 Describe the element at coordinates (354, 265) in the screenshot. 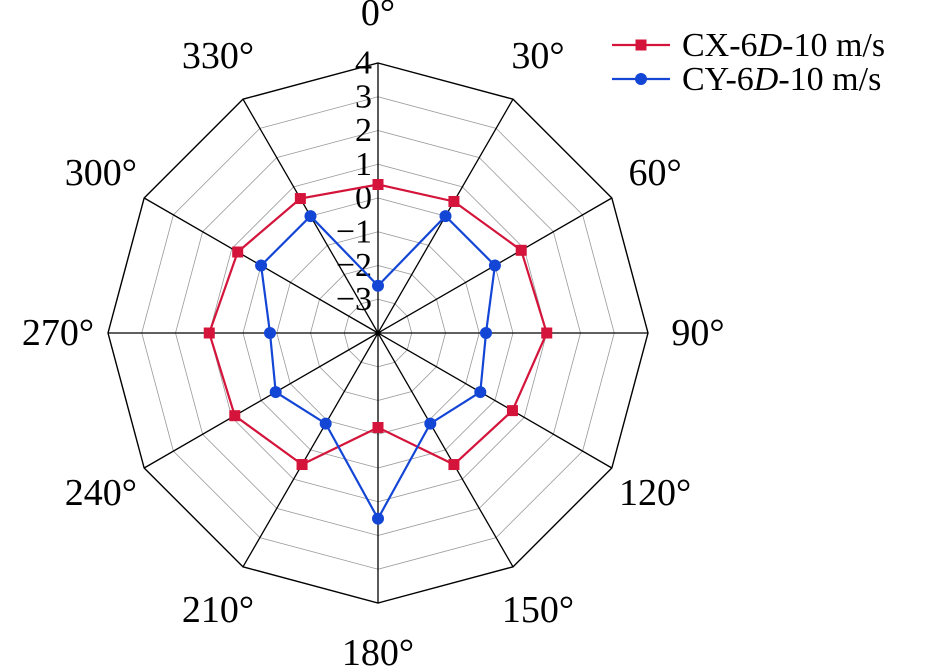

I see `radial-tick-label: −2` at that location.